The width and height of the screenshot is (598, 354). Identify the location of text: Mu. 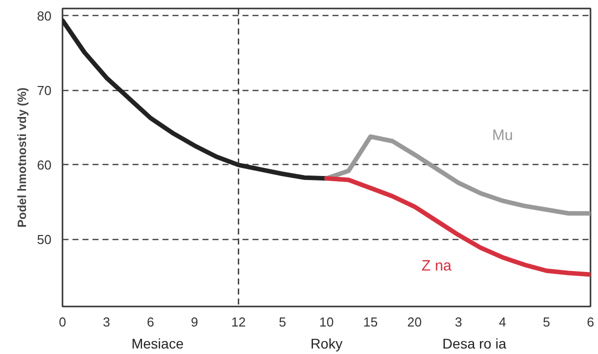
(502, 135).